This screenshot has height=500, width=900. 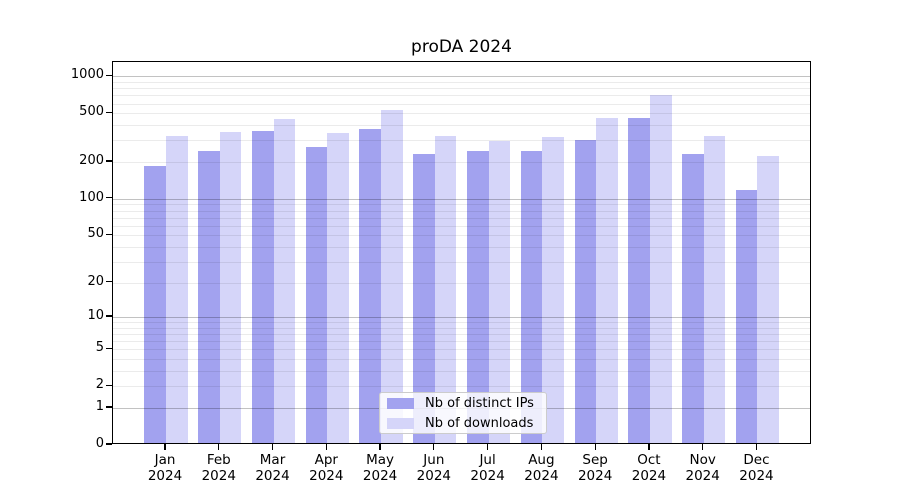 What do you see at coordinates (95, 281) in the screenshot?
I see `y-tick-label-20: 20` at bounding box center [95, 281].